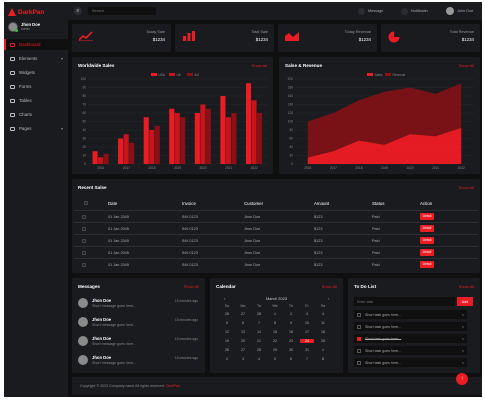 This screenshot has height=400, width=485. Describe the element at coordinates (291, 332) in the screenshot. I see `calendar-day: 16` at that location.